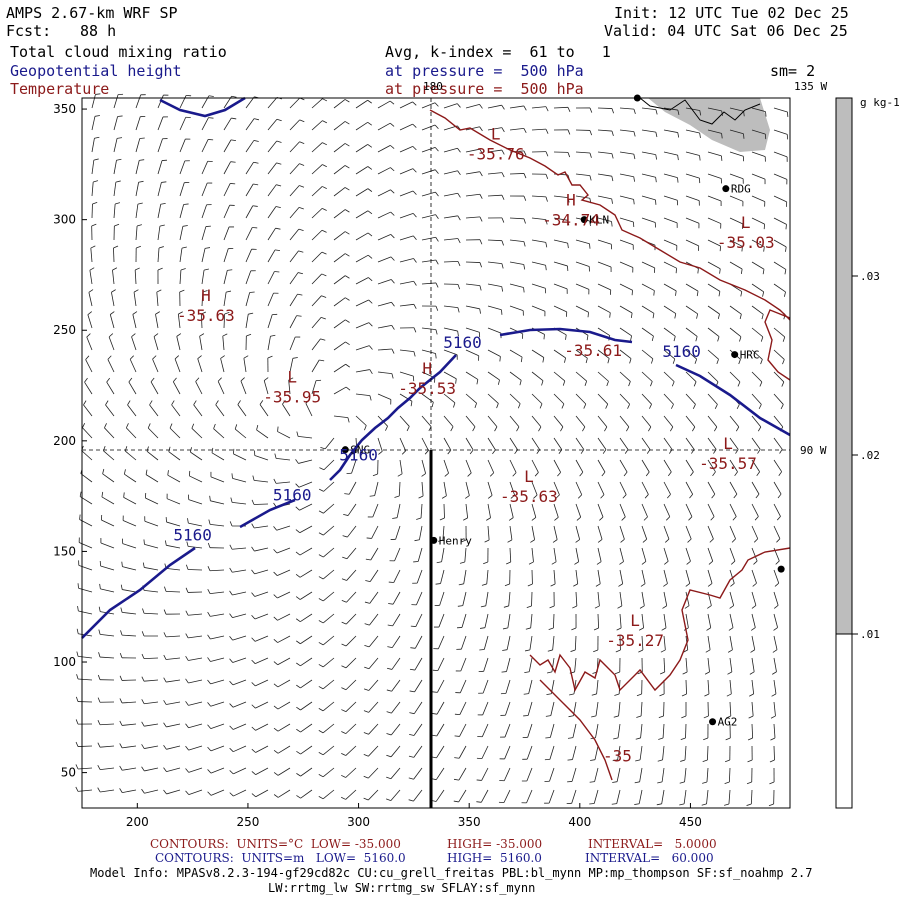 Image resolution: width=900 pixels, height=900 pixels. What do you see at coordinates (652, 844) in the screenshot?
I see `temp-contour-interval: INTERVAL= 5.0000` at bounding box center [652, 844].